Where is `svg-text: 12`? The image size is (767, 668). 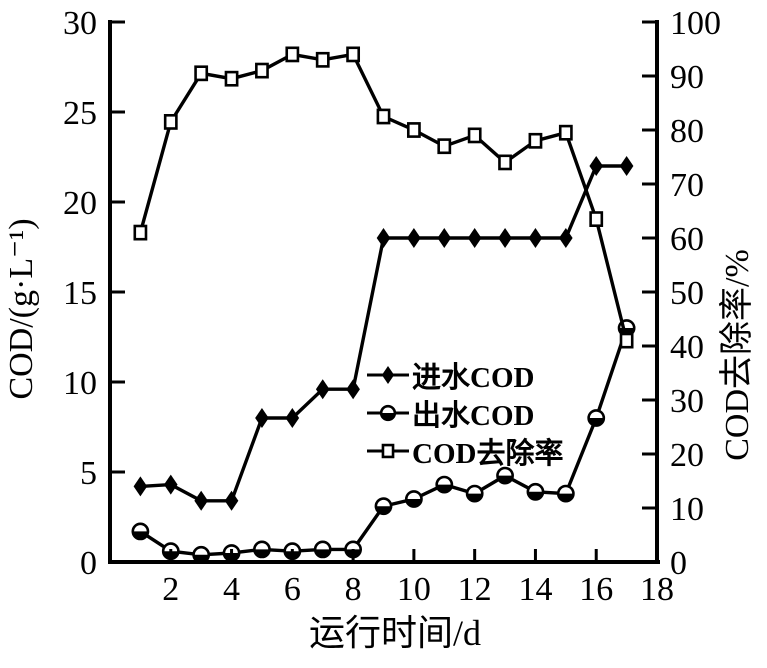 svg-text: 12 is located at coordinates (475, 589).